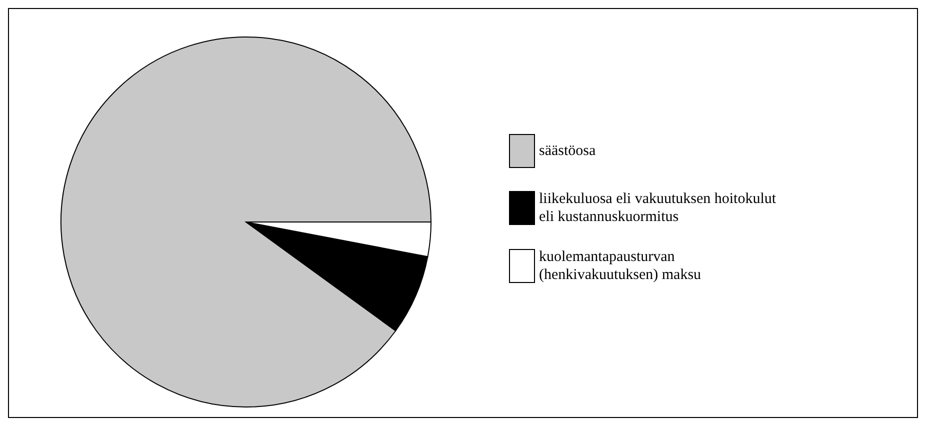 This screenshot has width=930, height=428. Describe the element at coordinates (620, 266) in the screenshot. I see `legend-label: kuolemantapausturvan (henkivakuutuksen) maksu` at that location.